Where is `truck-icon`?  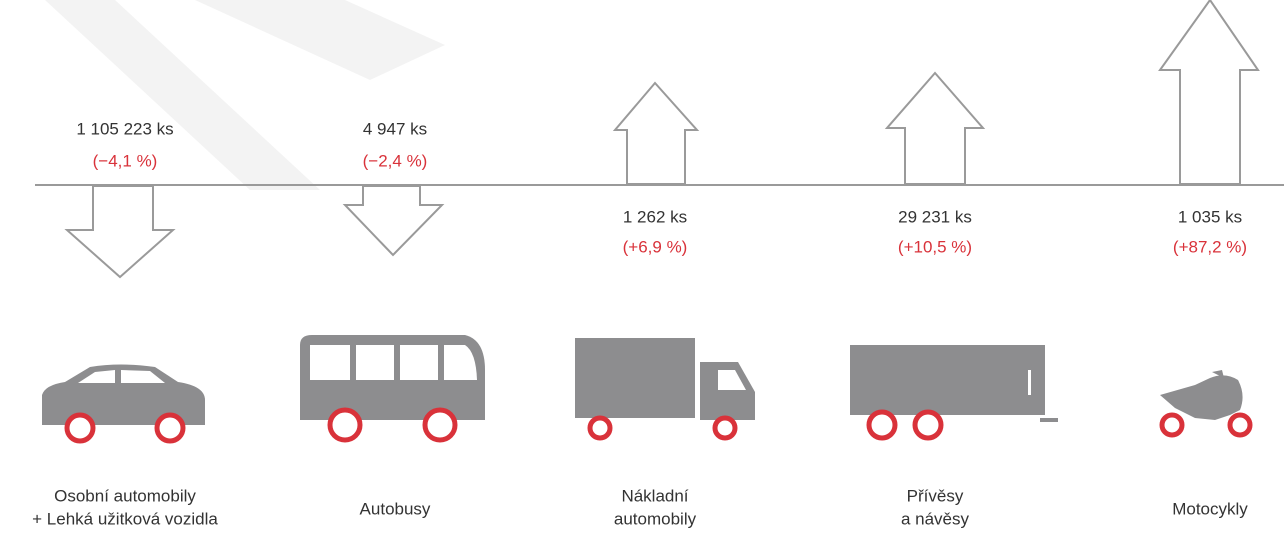
truck-icon is located at coordinates (665, 389).